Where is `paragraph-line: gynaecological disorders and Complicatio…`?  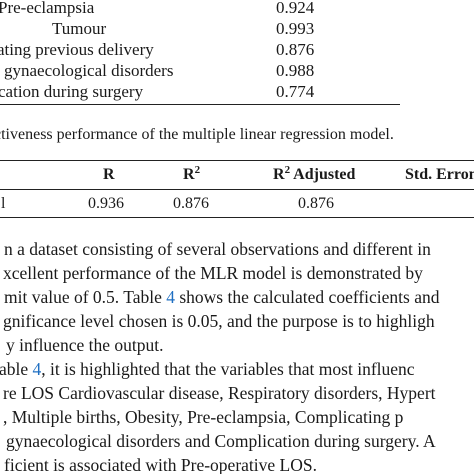 paragraph-line: gynaecological disorders and Complicatio… is located at coordinates (221, 441).